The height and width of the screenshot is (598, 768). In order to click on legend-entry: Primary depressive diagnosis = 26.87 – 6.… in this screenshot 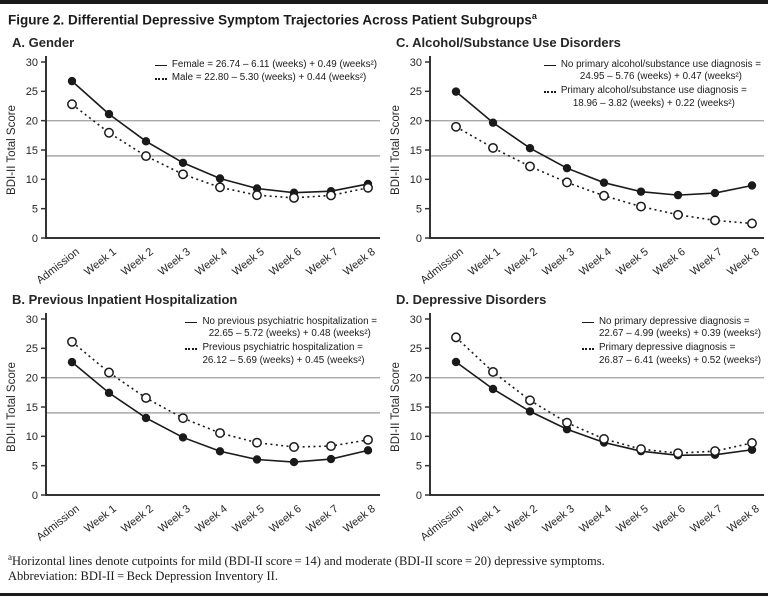, I will do `click(671, 354)`.